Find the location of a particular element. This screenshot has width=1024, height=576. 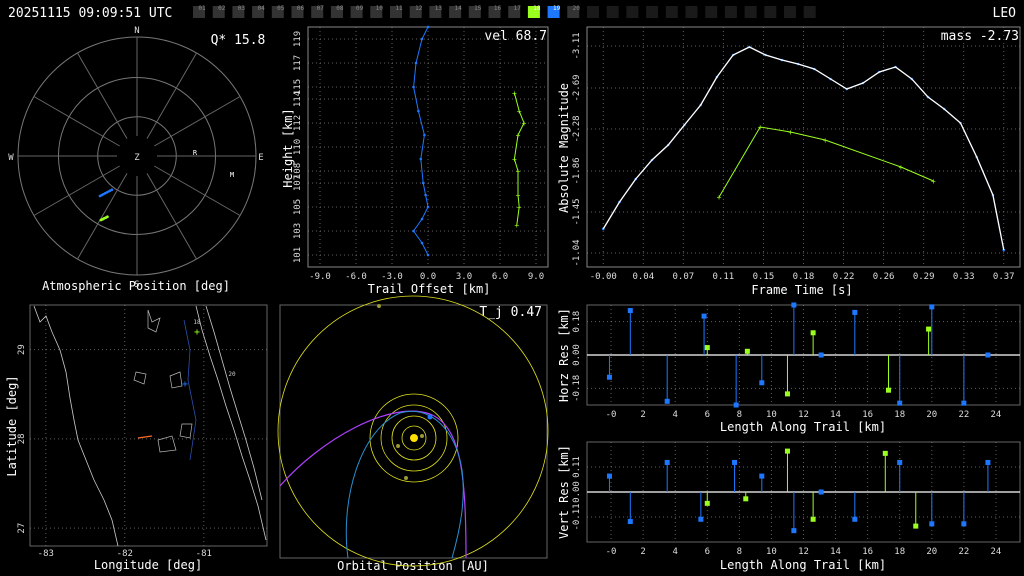

x-tick-label: 6 is located at coordinates (707, 415).